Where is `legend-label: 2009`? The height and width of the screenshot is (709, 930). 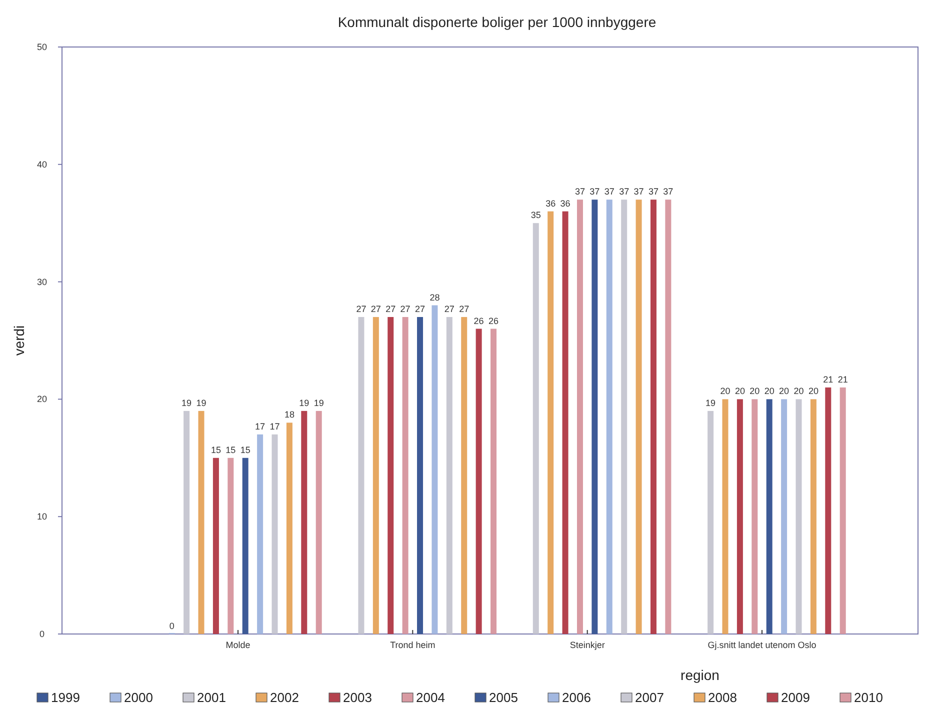
legend-label: 2009 is located at coordinates (795, 697).